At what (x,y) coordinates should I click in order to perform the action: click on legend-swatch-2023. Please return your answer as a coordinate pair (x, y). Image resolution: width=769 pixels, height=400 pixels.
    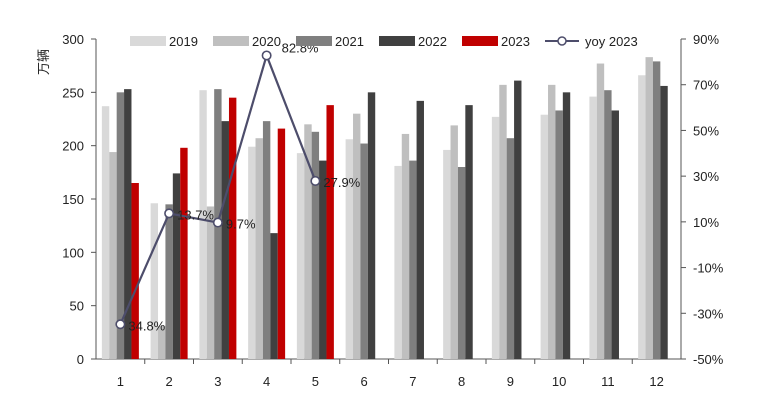
    Looking at the image, I should click on (480, 41).